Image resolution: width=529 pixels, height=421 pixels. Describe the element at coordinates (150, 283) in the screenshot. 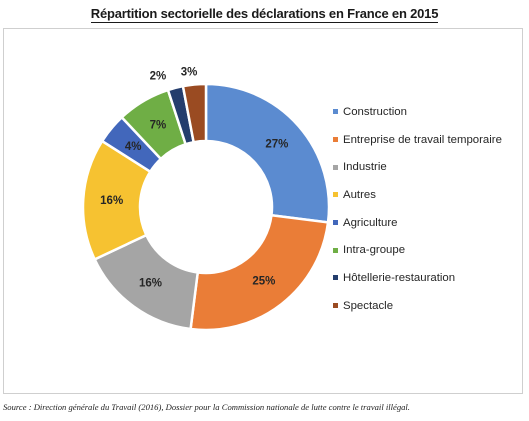

I see `slice-label-2: 16%` at that location.